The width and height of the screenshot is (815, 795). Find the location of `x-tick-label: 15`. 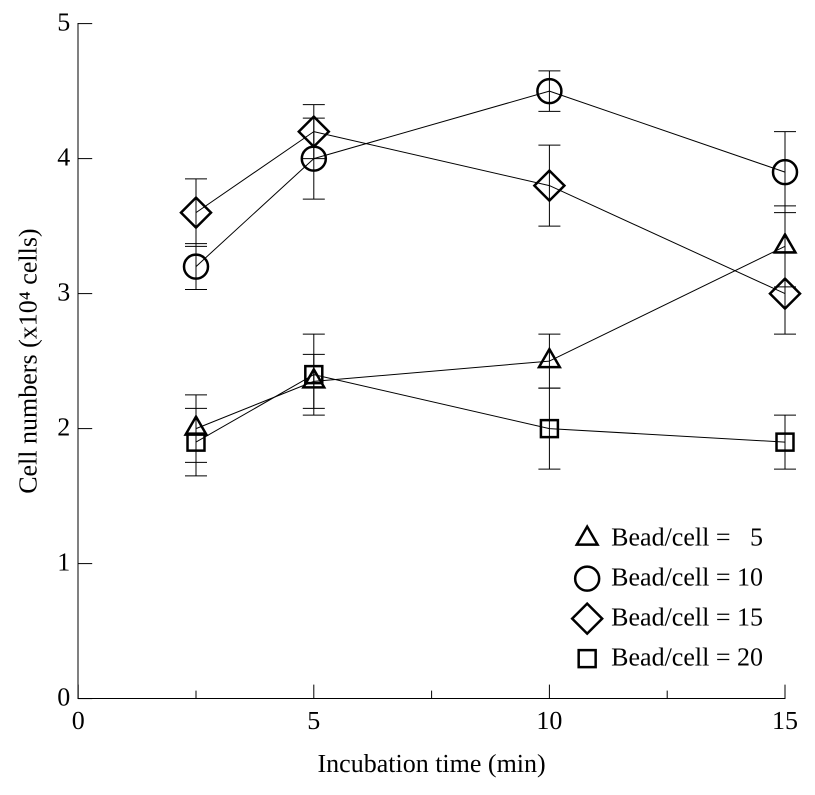

x-tick-label: 15 is located at coordinates (785, 721).